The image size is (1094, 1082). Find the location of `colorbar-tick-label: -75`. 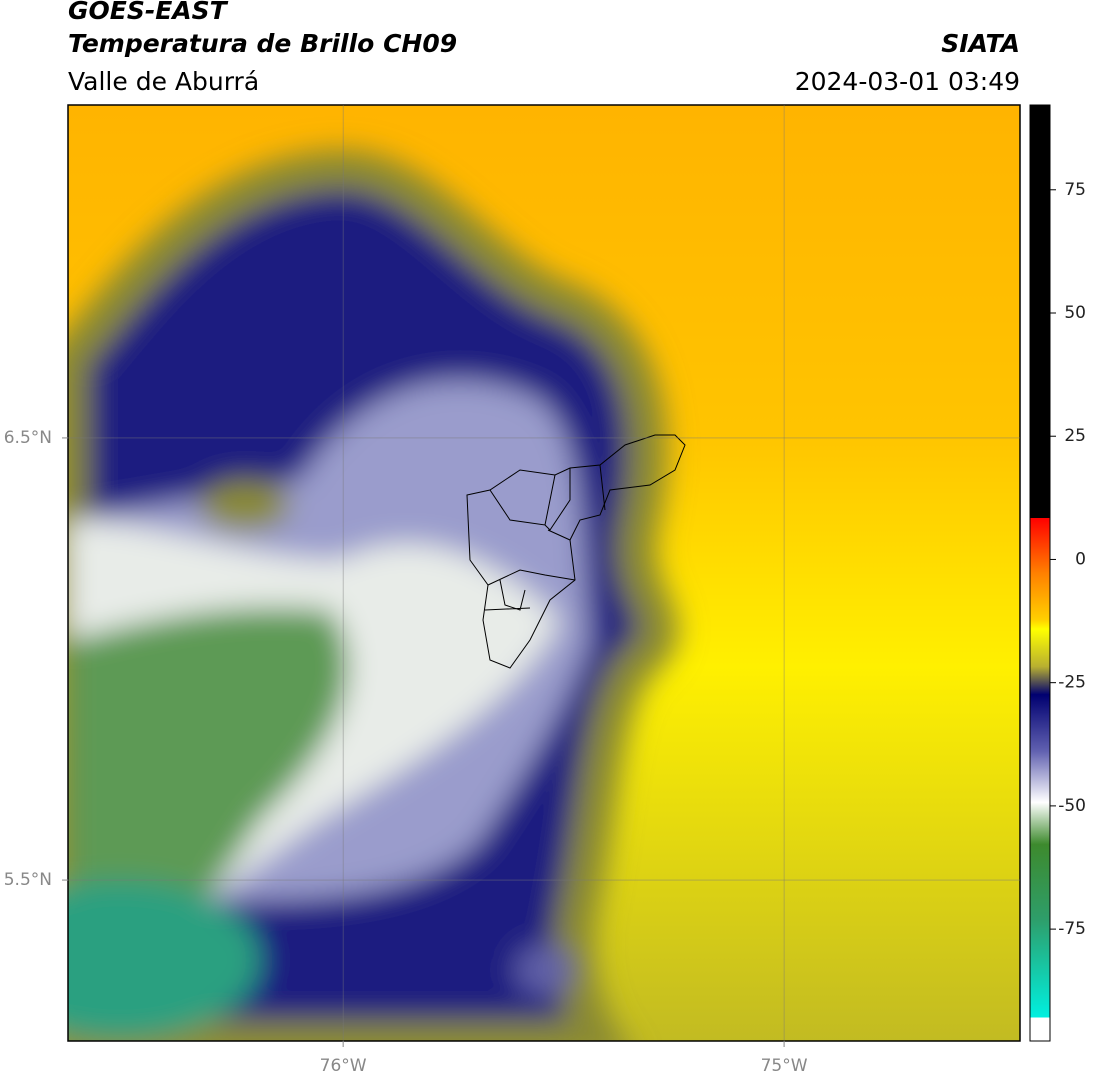

colorbar-tick-label: -75 is located at coordinates (1072, 929).